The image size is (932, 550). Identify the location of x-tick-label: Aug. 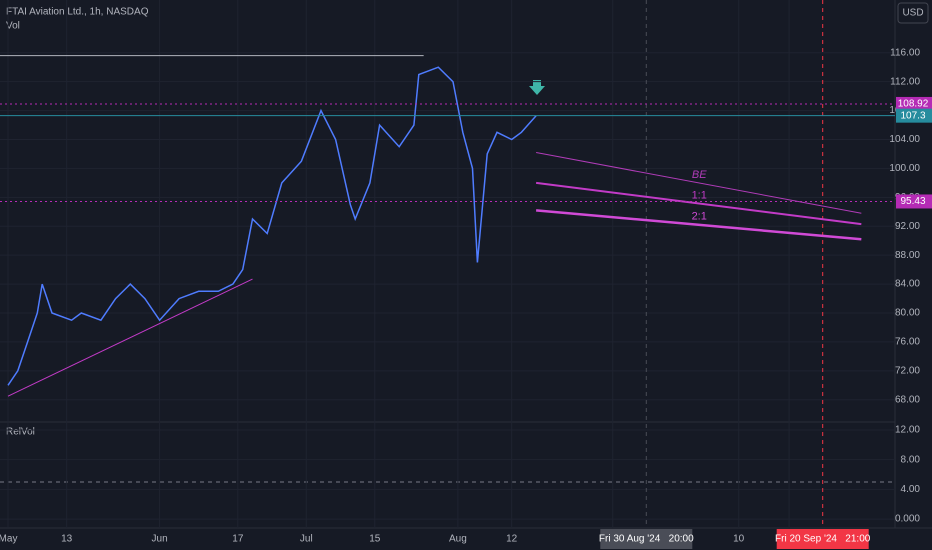
(458, 539).